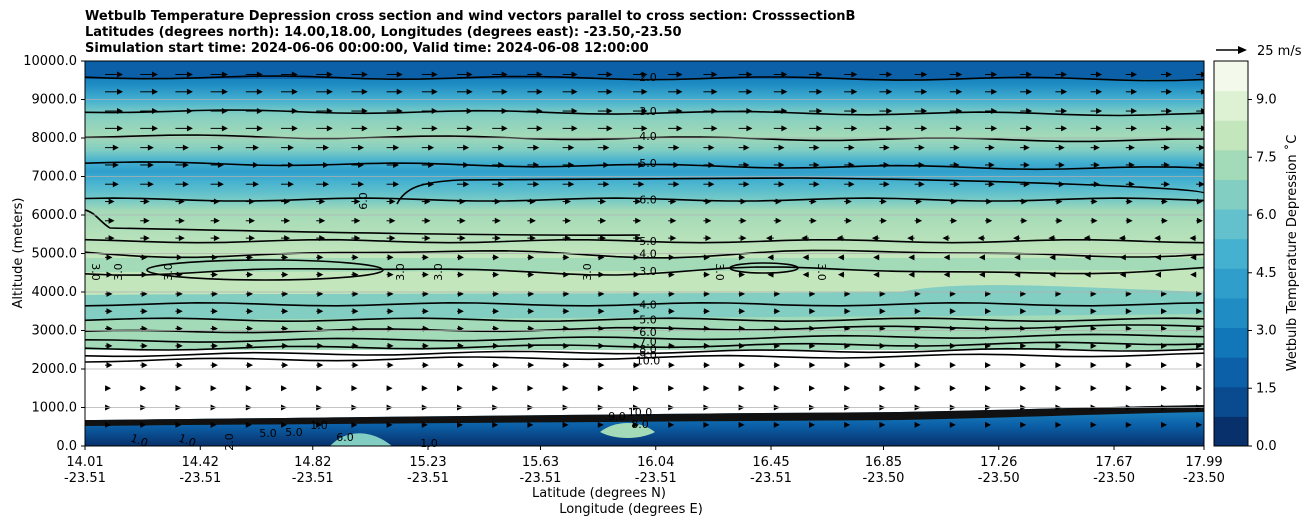 Image resolution: width=1312 pixels, height=526 pixels. What do you see at coordinates (319, 425) in the screenshot?
I see `contour-extra-label-16: 1.0` at bounding box center [319, 425].